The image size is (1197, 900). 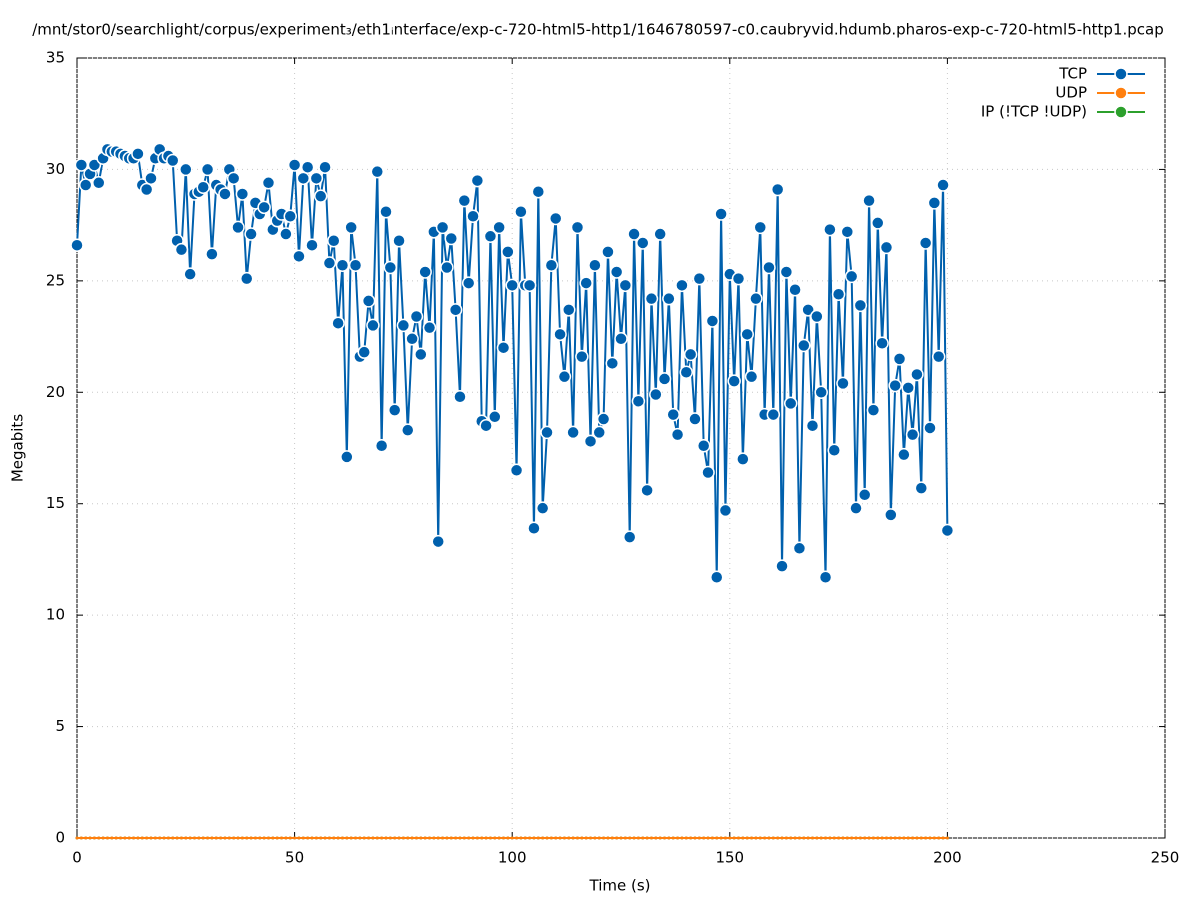 What do you see at coordinates (1034, 112) in the screenshot?
I see `legend-label: IP (!TCP !UDP)` at bounding box center [1034, 112].